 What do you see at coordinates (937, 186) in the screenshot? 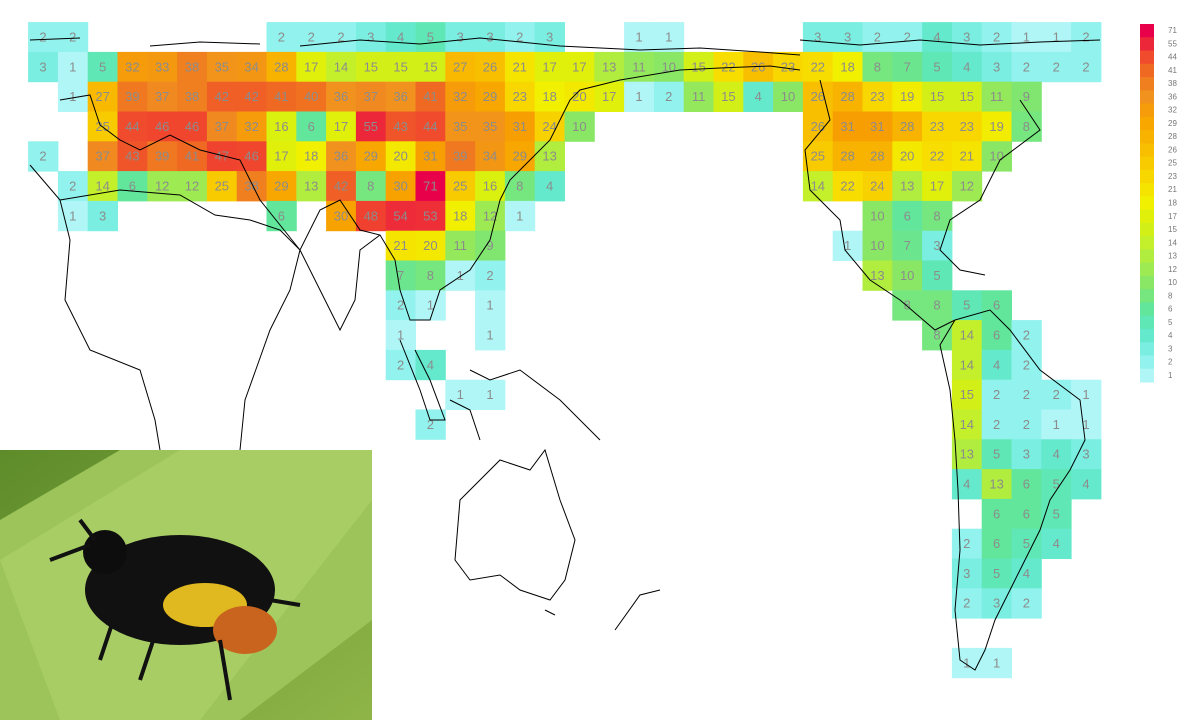
I see `cell-label: 17` at bounding box center [937, 186].